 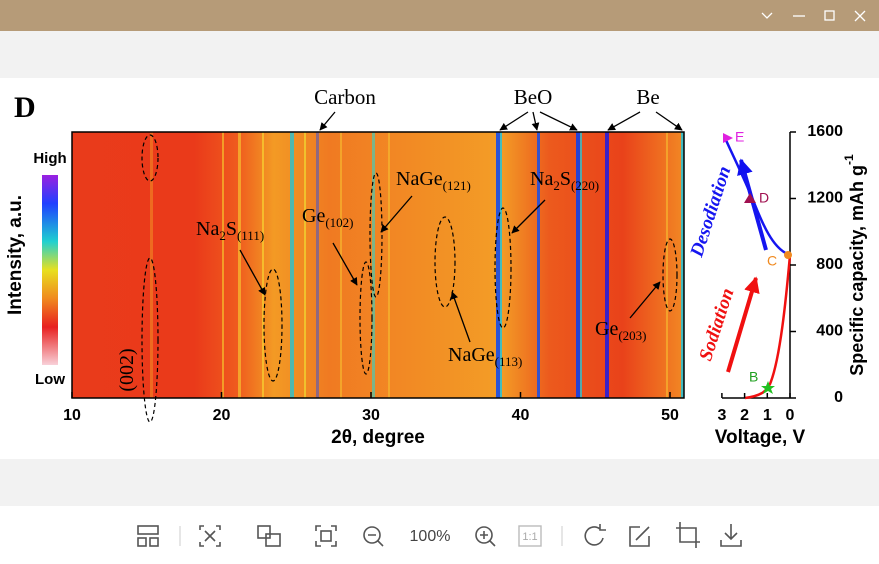 I want to click on peak-label-part: (002), so click(x=127, y=369).